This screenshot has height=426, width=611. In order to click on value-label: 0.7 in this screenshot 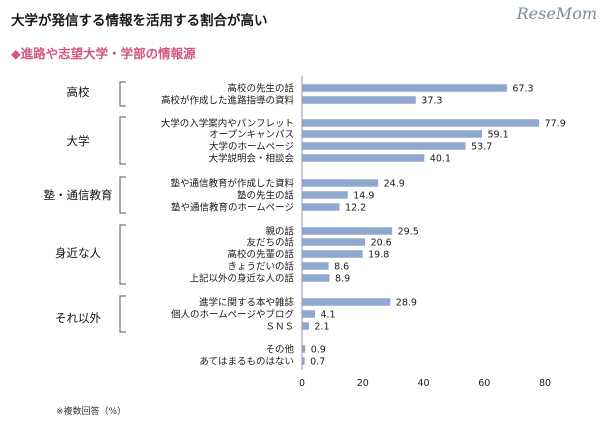, I will do `click(317, 362)`.